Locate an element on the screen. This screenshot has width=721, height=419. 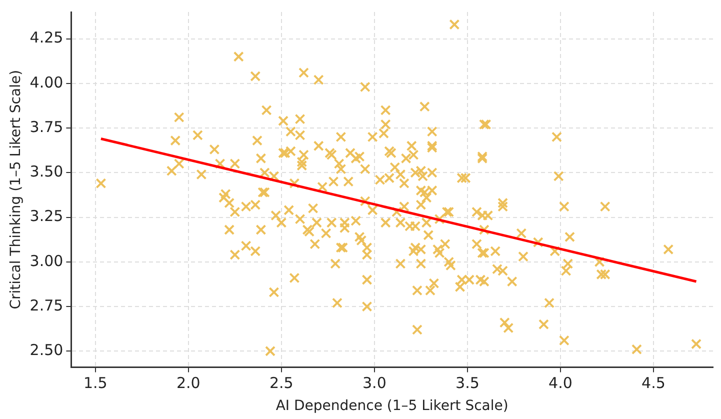
y-tick-label: 2.75 is located at coordinates (47, 305).